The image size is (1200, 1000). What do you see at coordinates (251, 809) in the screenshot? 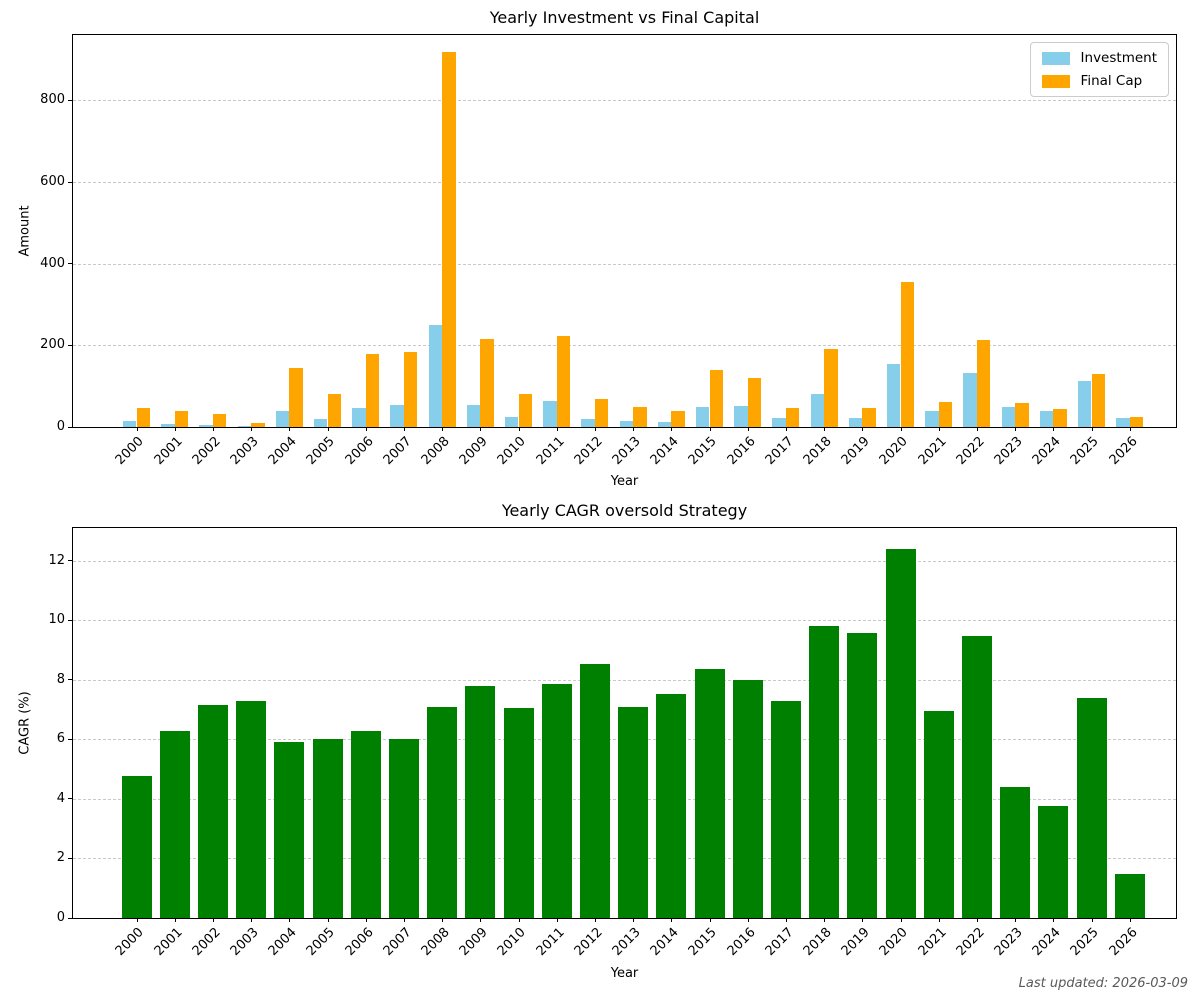
I see `bar-cagr-2003` at bounding box center [251, 809].